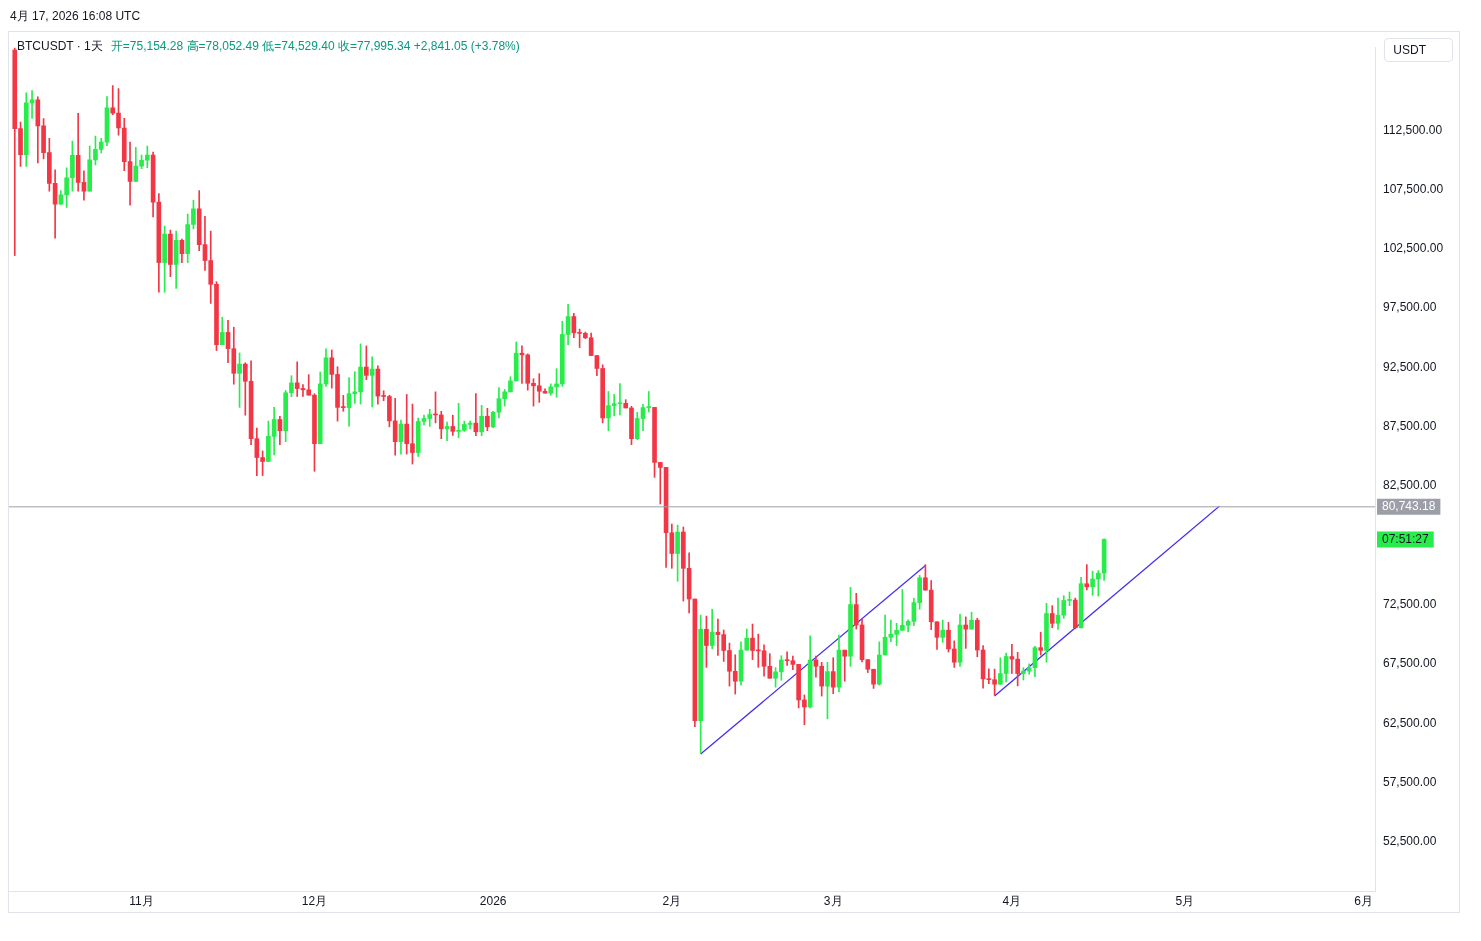  I want to click on y-tick-label: 102,500.00, so click(1413, 248).